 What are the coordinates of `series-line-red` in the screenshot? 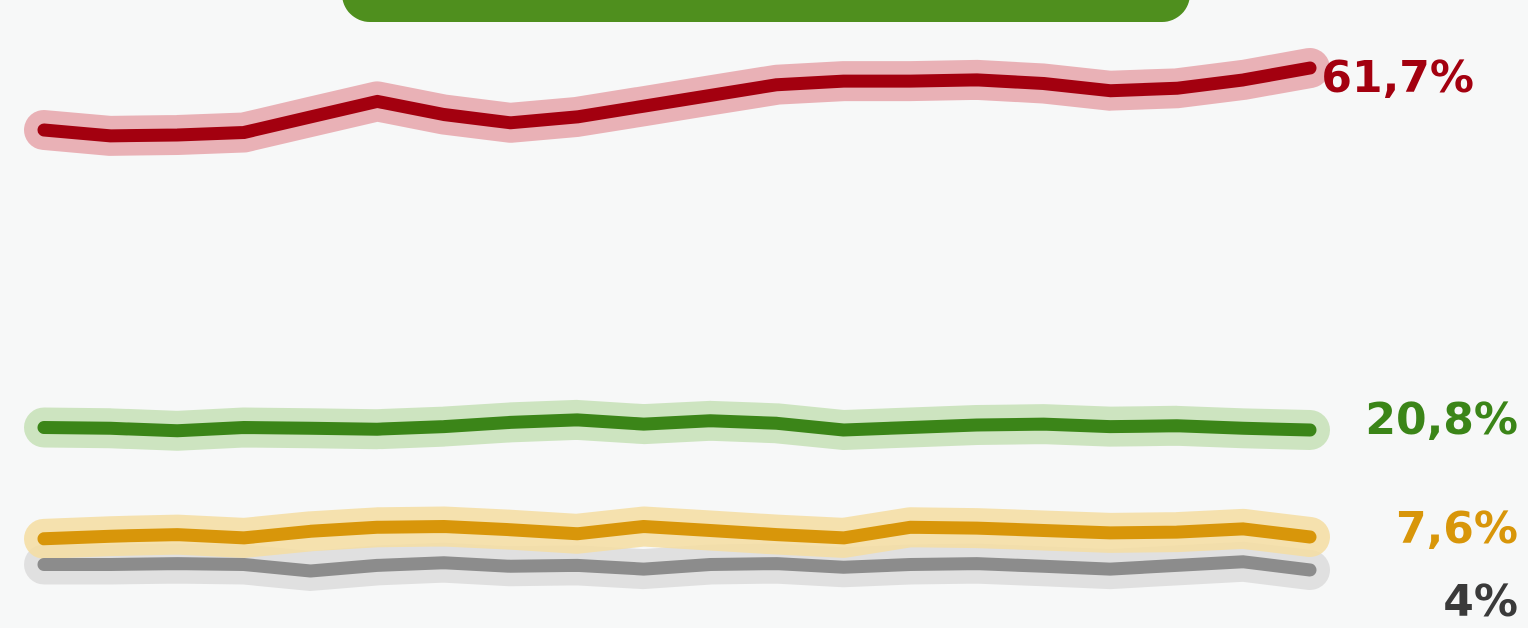 It's located at (677, 102).